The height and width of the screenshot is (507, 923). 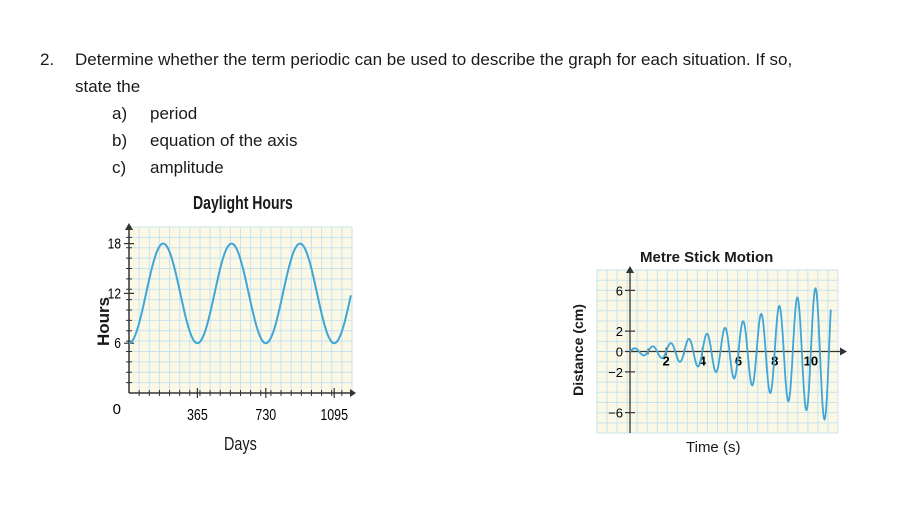 What do you see at coordinates (265, 416) in the screenshot?
I see `daylight-x-tick-label: 730` at bounding box center [265, 416].